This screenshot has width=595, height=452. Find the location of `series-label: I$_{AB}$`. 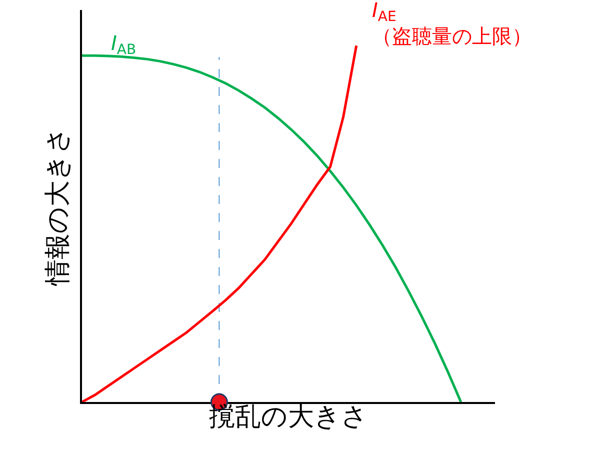

series-label: I$_{AB}$ is located at coordinates (123, 44).